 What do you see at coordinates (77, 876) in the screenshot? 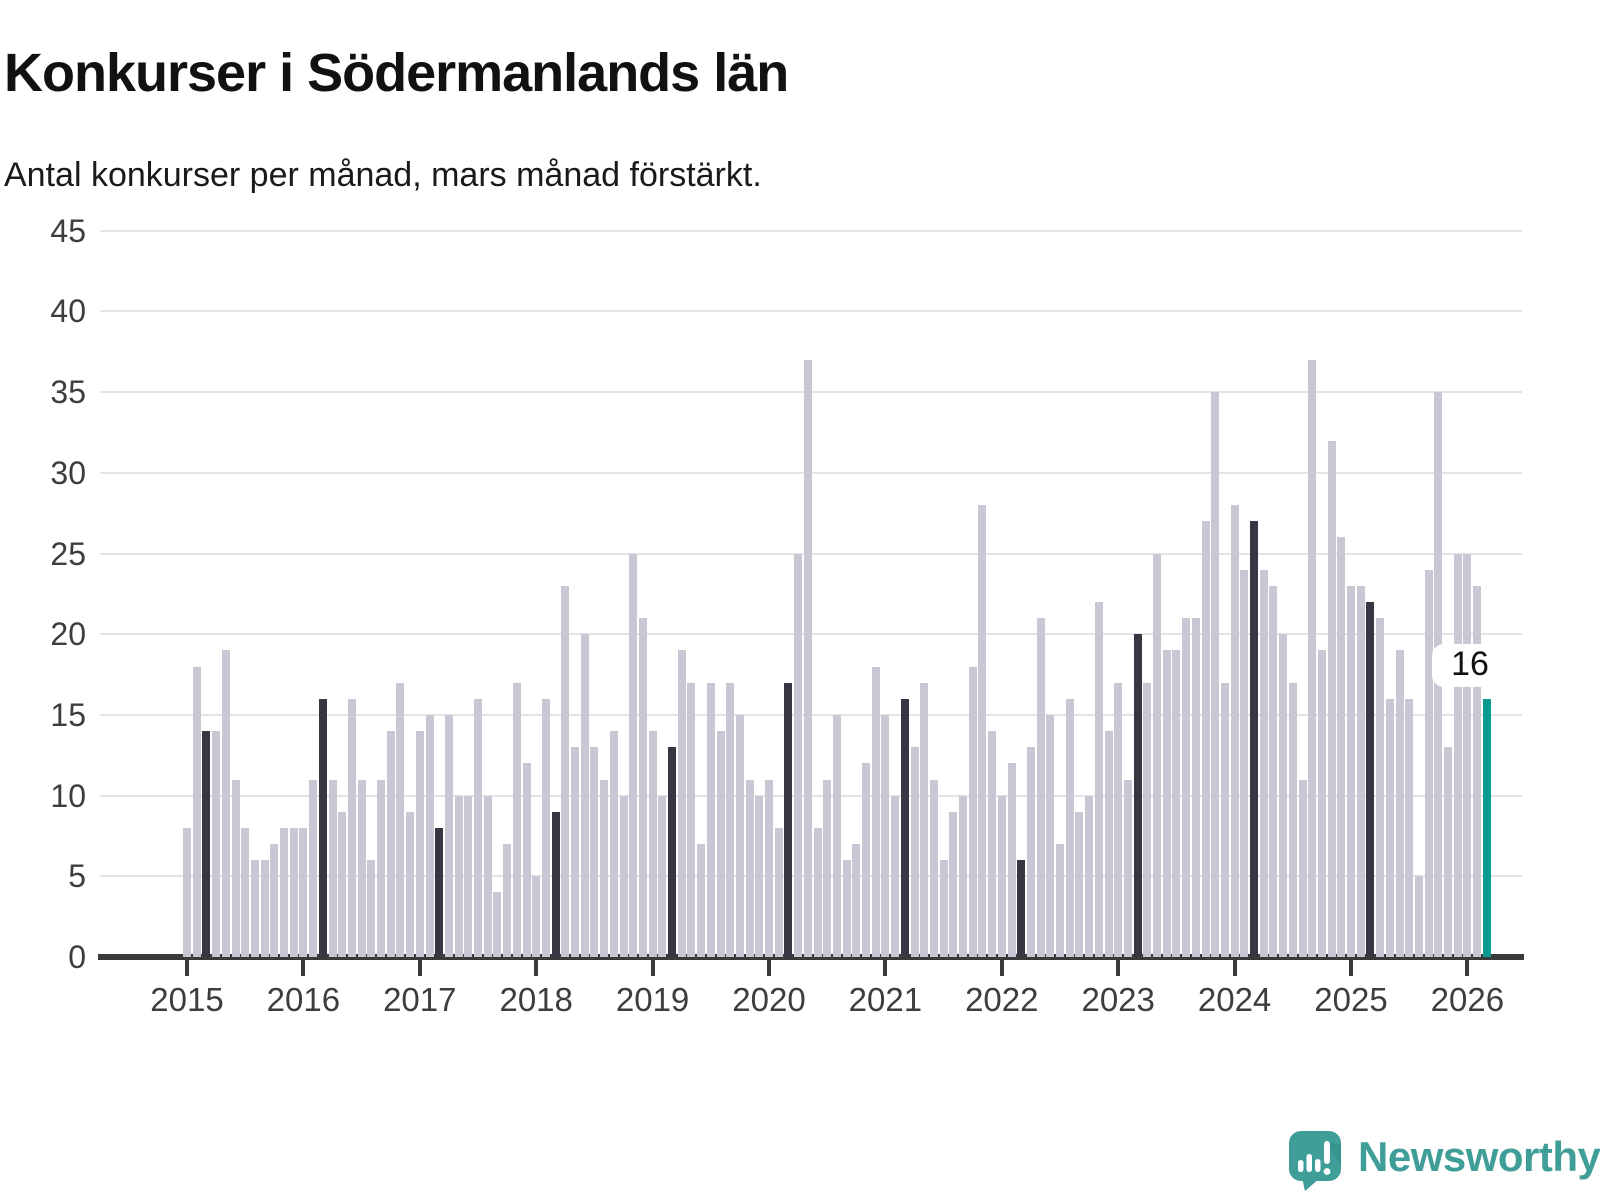
I see `y-axis-label: 5` at bounding box center [77, 876].